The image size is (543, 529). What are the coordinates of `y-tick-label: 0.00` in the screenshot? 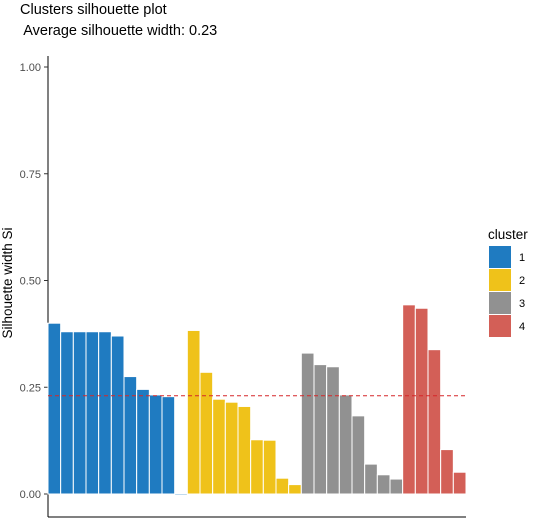 It's located at (30, 495).